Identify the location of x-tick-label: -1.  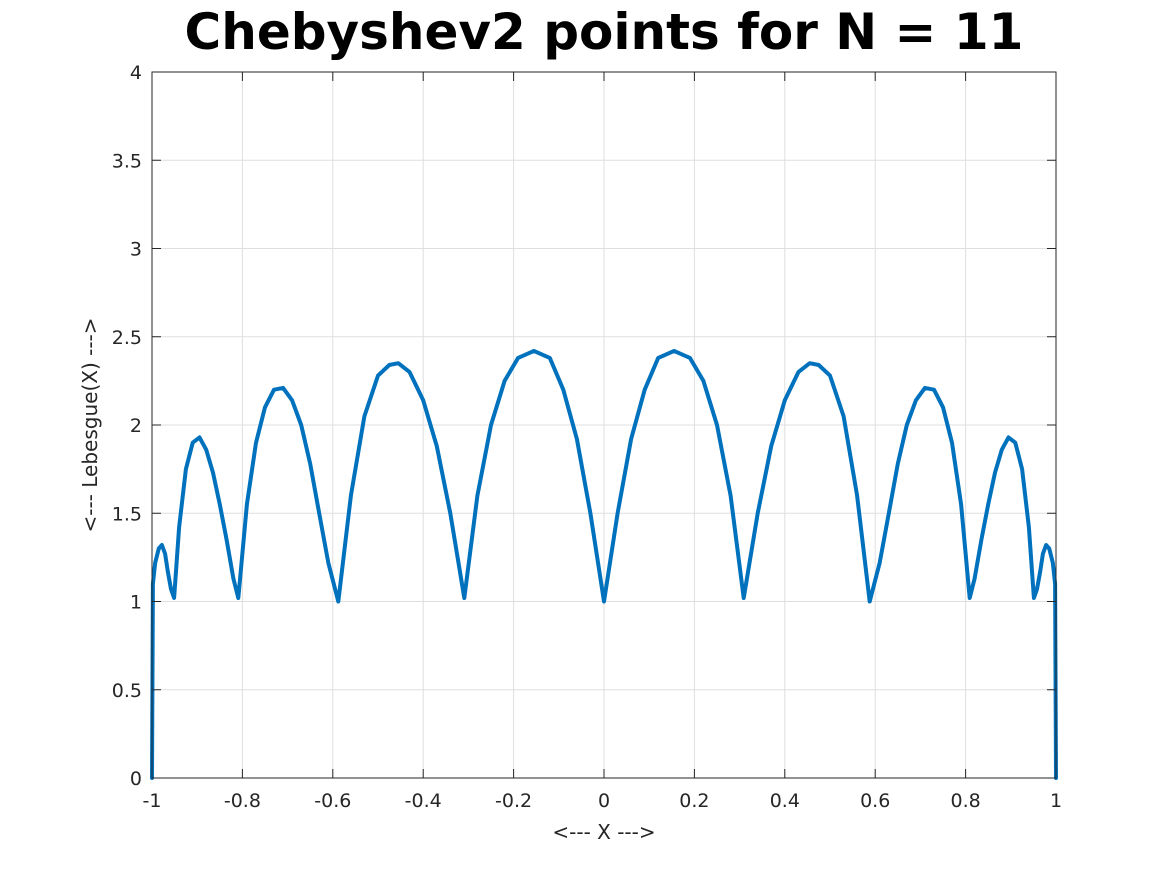
(152, 801).